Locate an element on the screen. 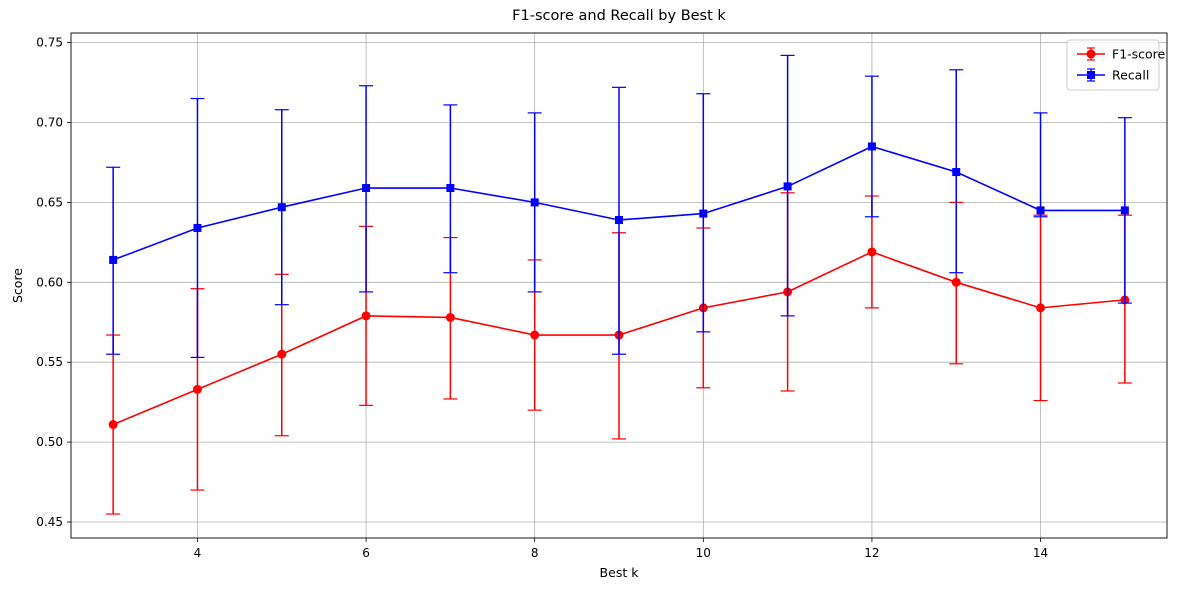 The width and height of the screenshot is (1189, 590). x-tick-label: 4 is located at coordinates (198, 553).